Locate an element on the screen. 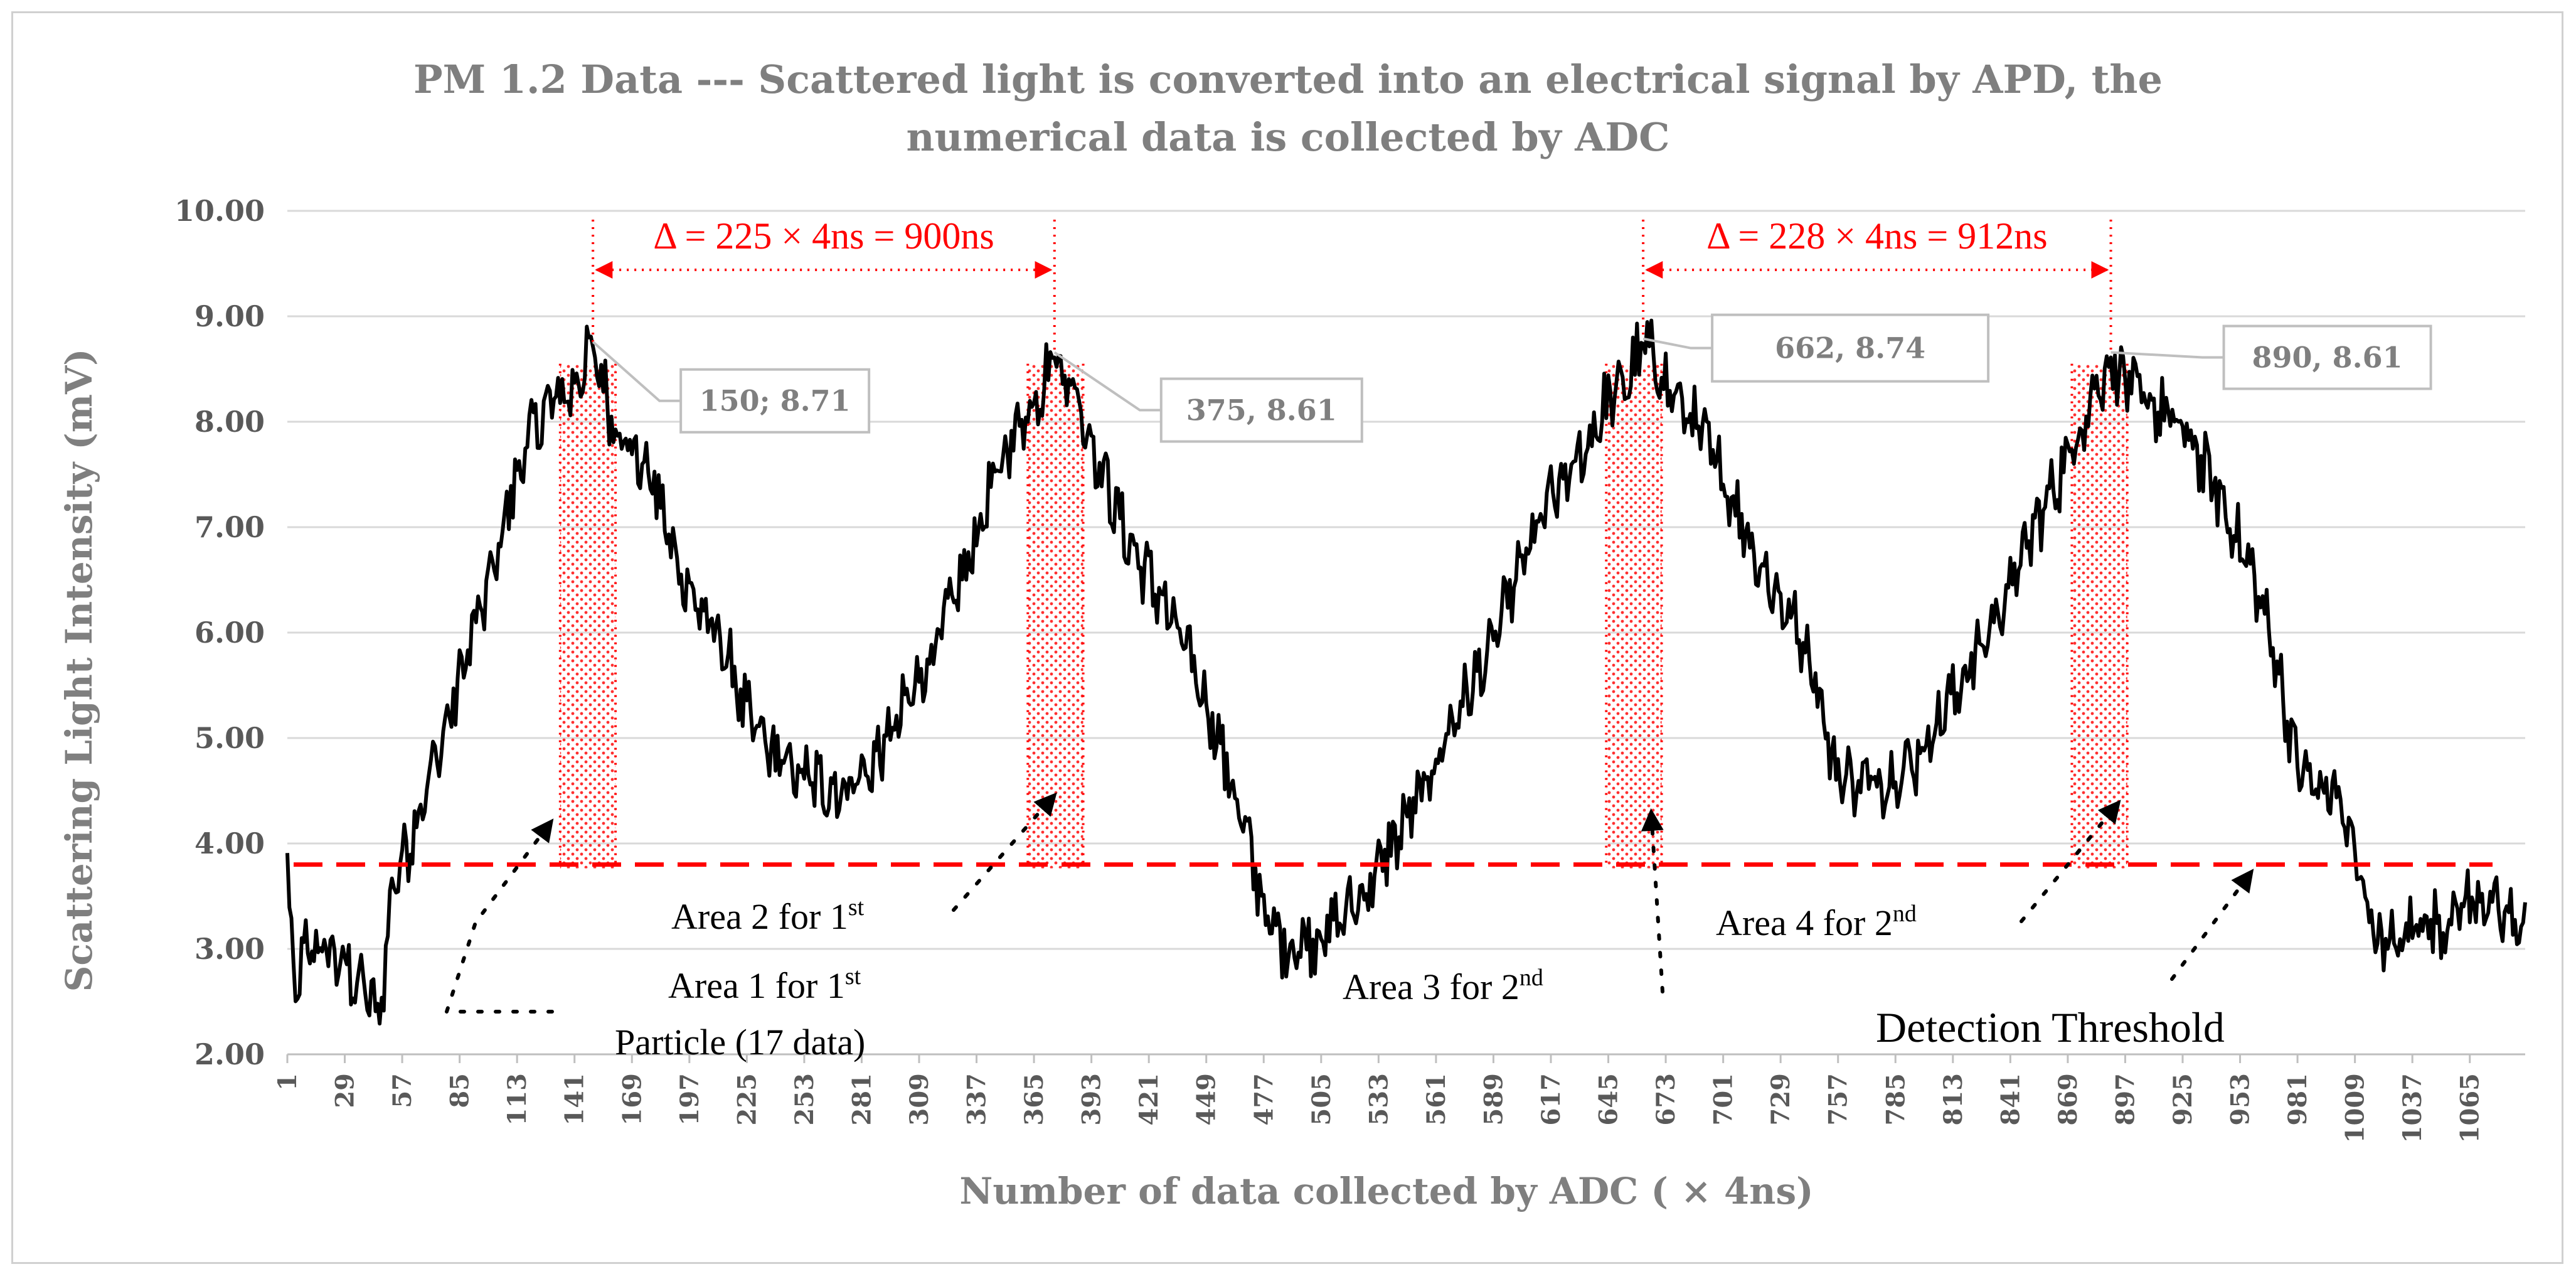  x-tick-label: 281 is located at coordinates (862, 1099).